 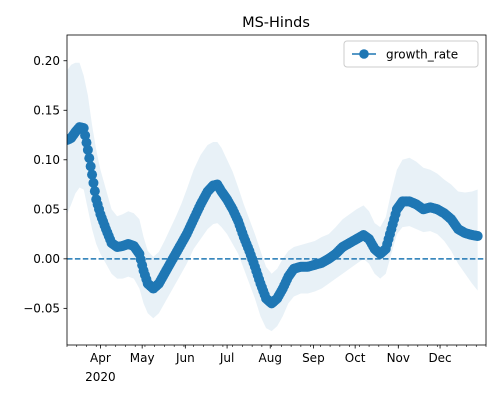 What do you see at coordinates (355, 358) in the screenshot?
I see `x-tick-label: Oct` at bounding box center [355, 358].